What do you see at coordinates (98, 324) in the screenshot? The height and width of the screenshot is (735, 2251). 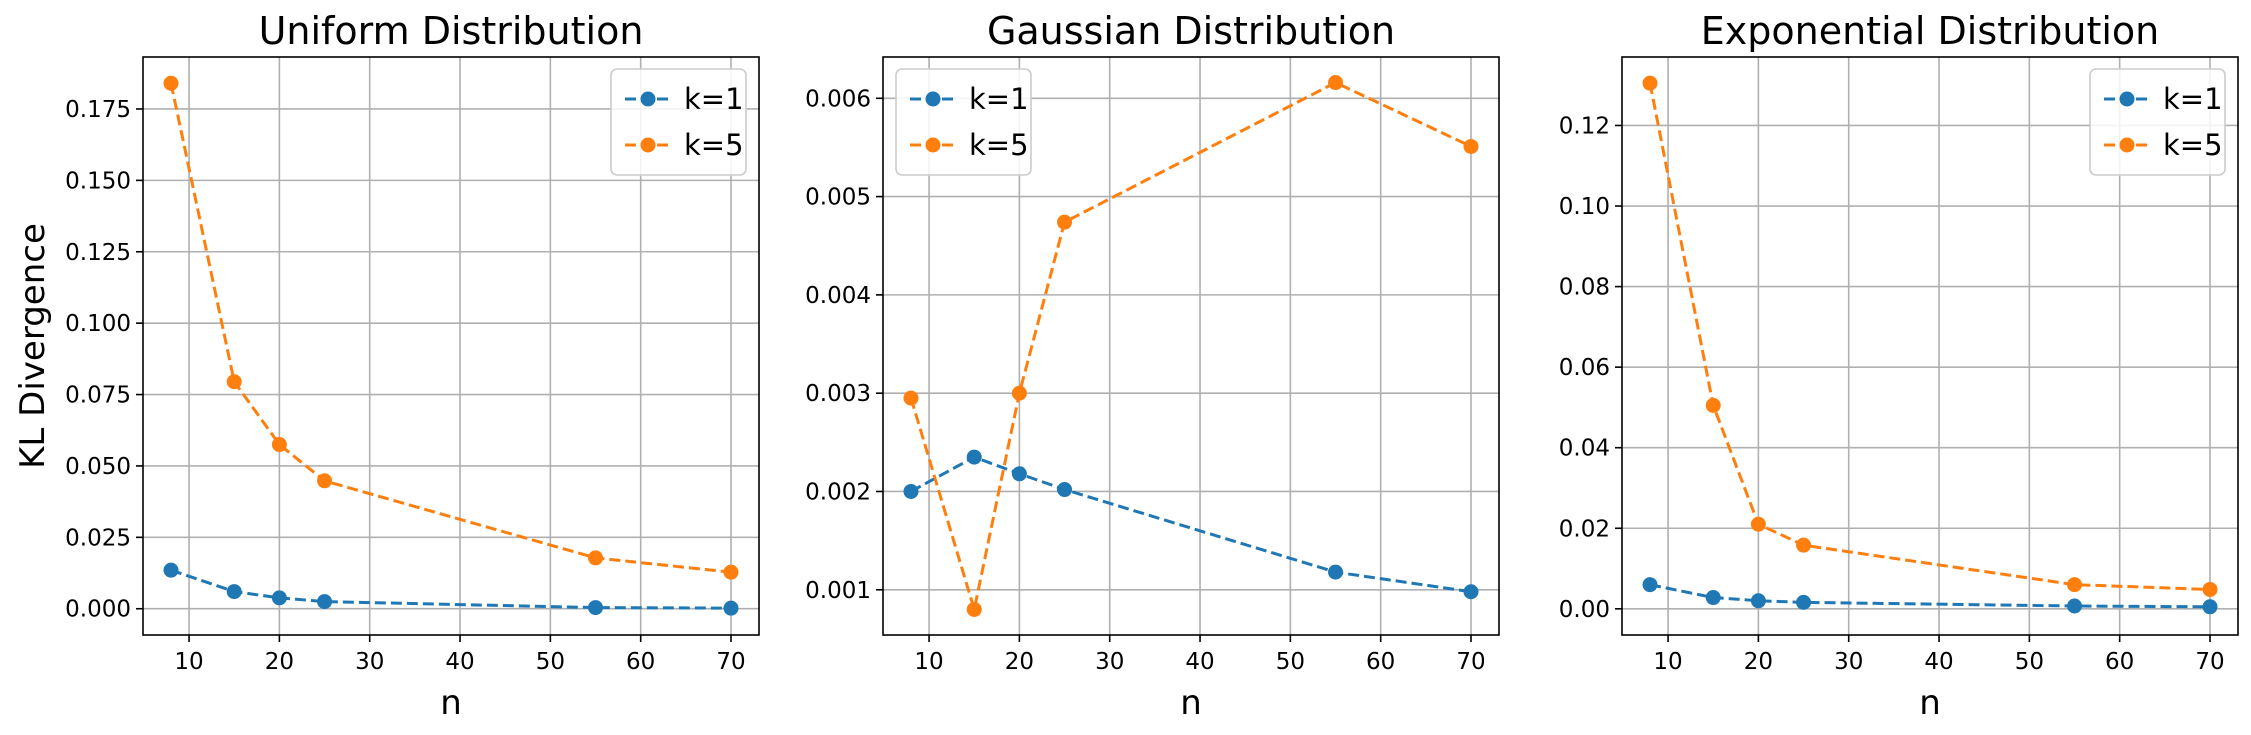 I see `y-tick-label: 0.100` at bounding box center [98, 324].